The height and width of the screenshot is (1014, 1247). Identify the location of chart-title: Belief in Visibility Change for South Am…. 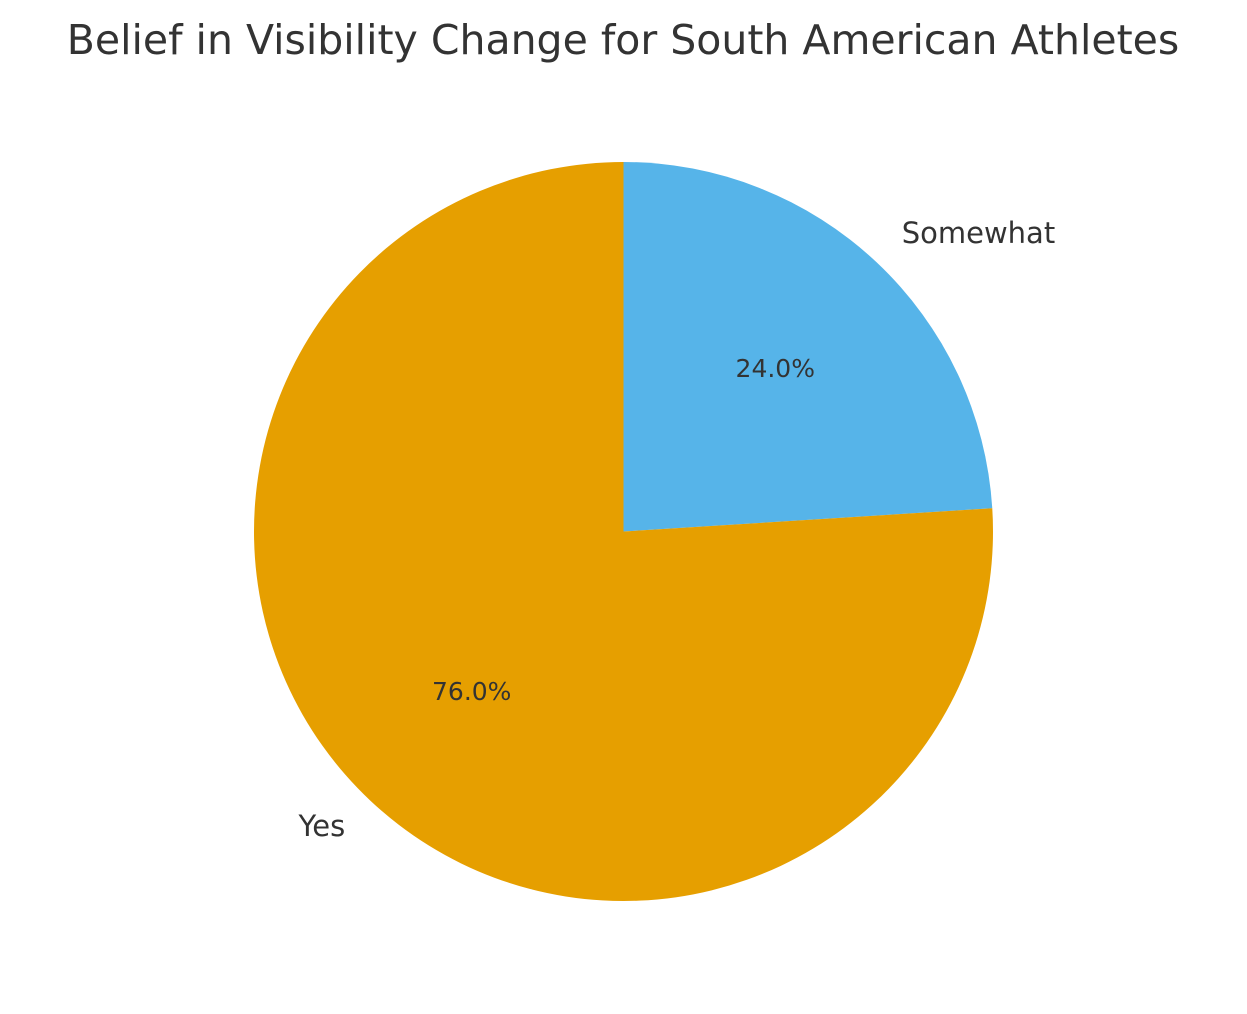
(623, 40).